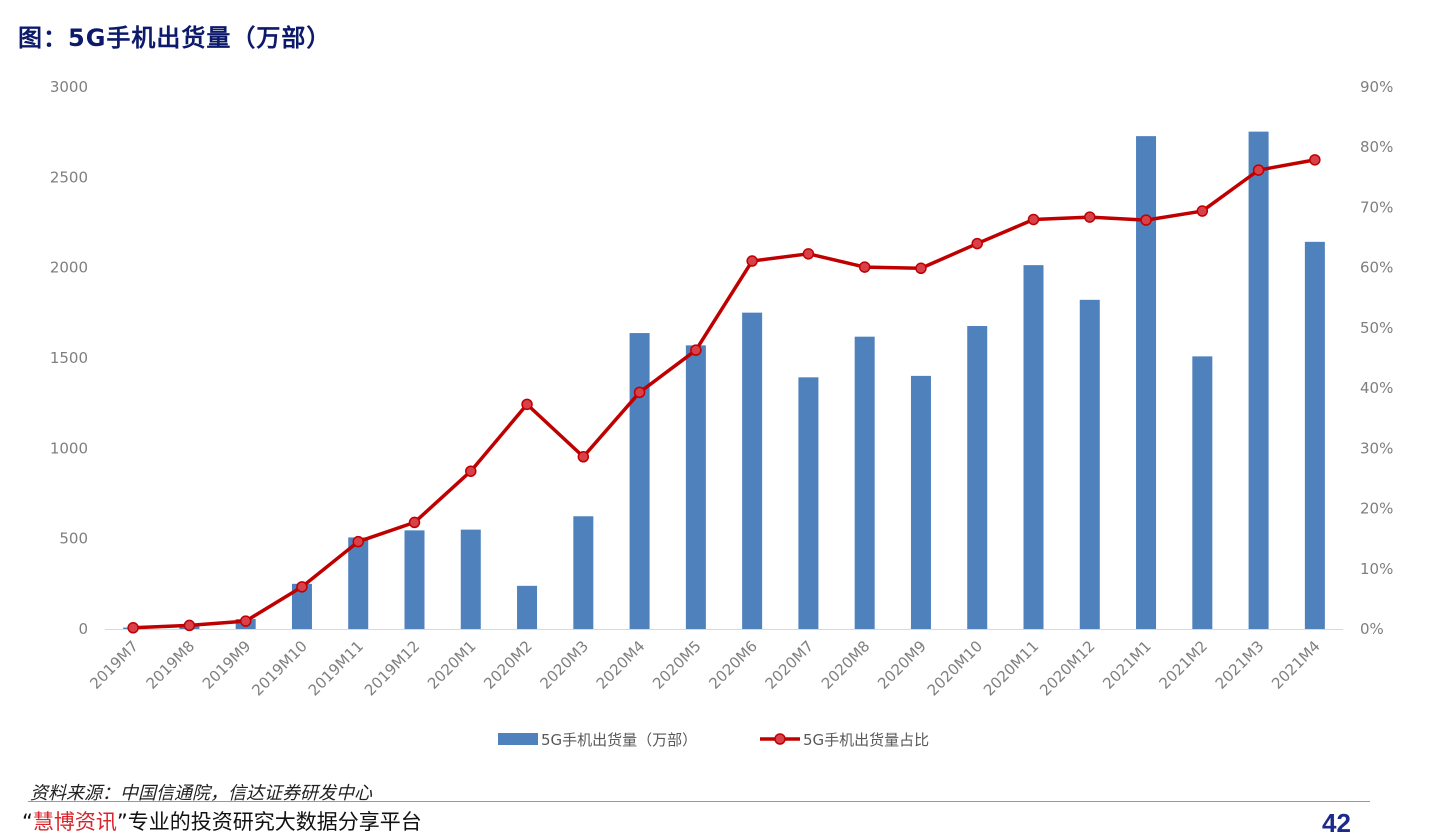  I want to click on share-point-2019M8, so click(189, 625).